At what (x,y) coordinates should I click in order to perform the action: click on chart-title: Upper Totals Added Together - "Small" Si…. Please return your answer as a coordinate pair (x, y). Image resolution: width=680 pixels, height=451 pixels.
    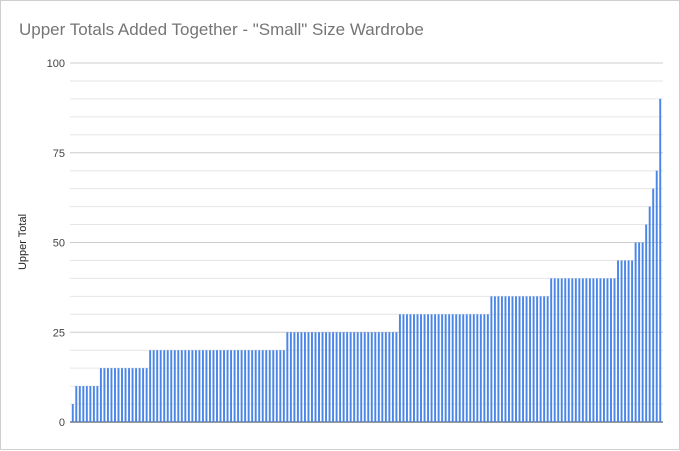
    Looking at the image, I should click on (221, 29).